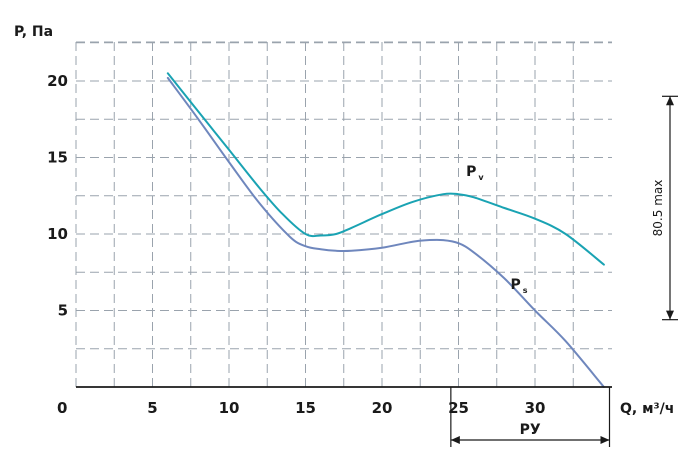  Describe the element at coordinates (152, 408) in the screenshot. I see `x-tick-label: 5` at that location.